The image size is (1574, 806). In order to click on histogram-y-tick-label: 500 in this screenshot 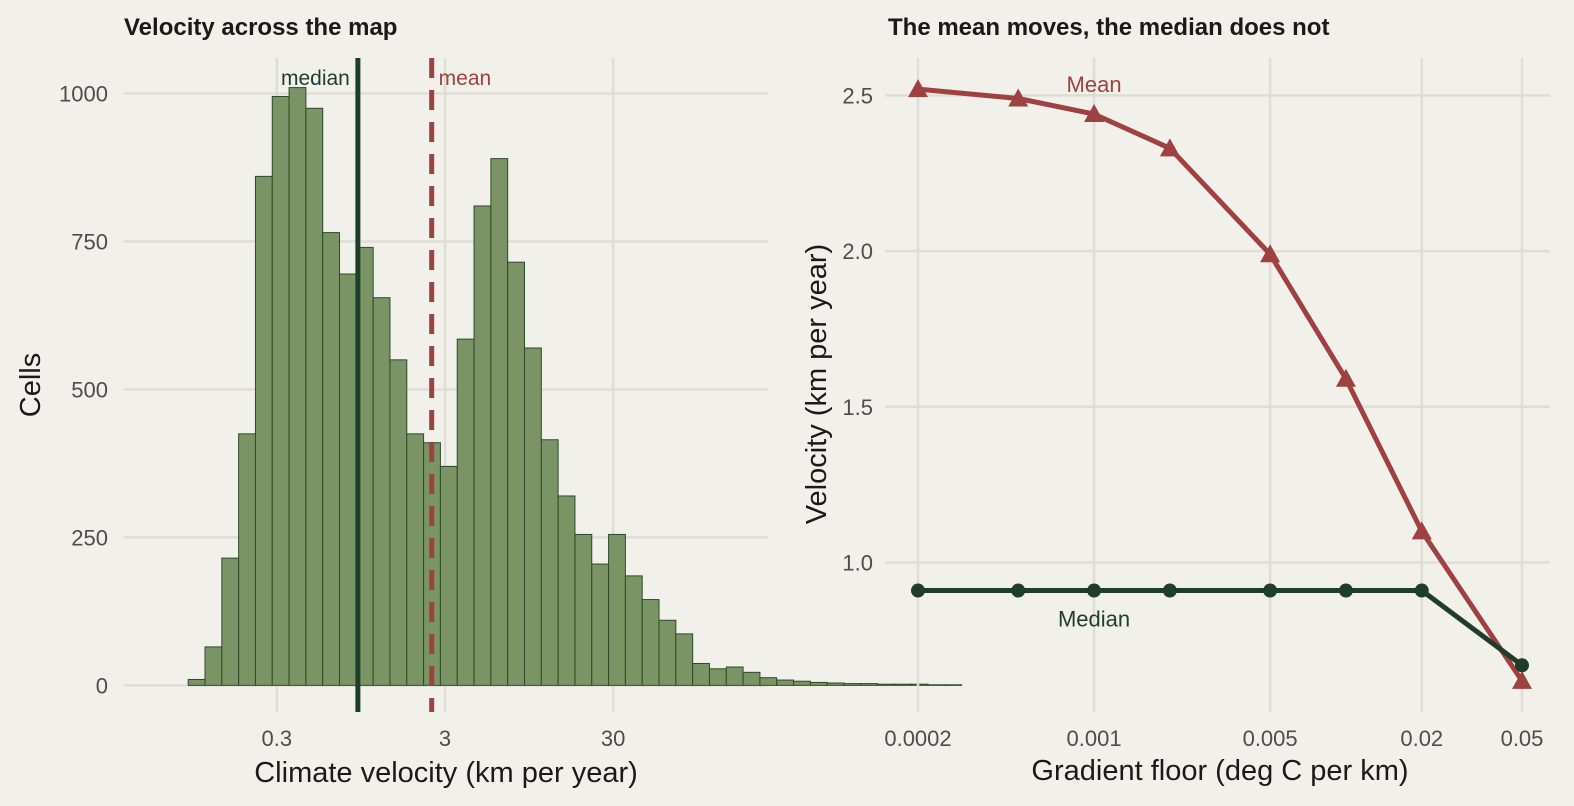, I will do `click(89, 389)`.